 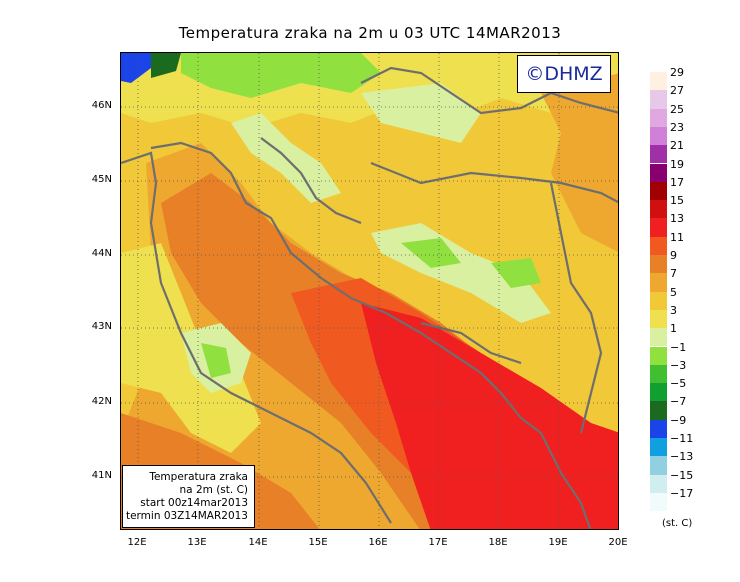 I want to click on legend-label: 15, so click(x=677, y=201).